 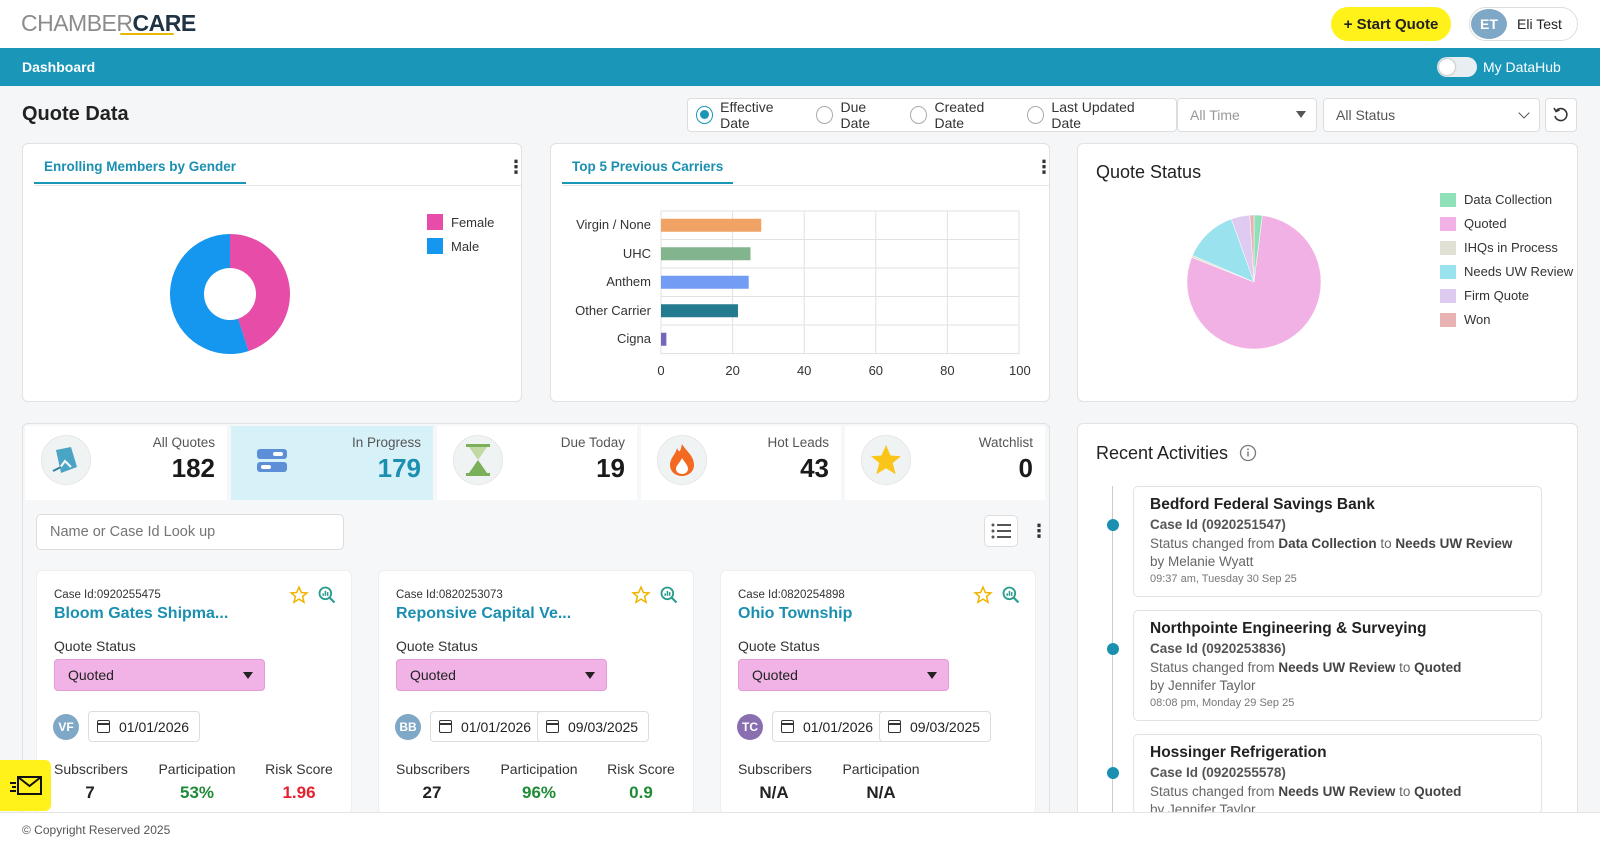 I want to click on bar-uhc, so click(x=706, y=254).